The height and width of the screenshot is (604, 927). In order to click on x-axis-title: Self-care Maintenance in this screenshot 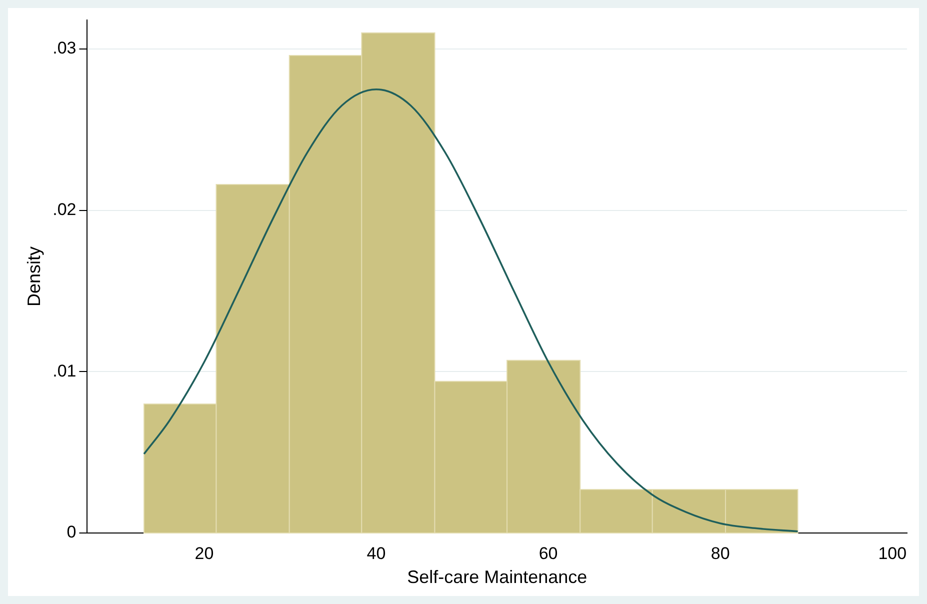, I will do `click(497, 577)`.